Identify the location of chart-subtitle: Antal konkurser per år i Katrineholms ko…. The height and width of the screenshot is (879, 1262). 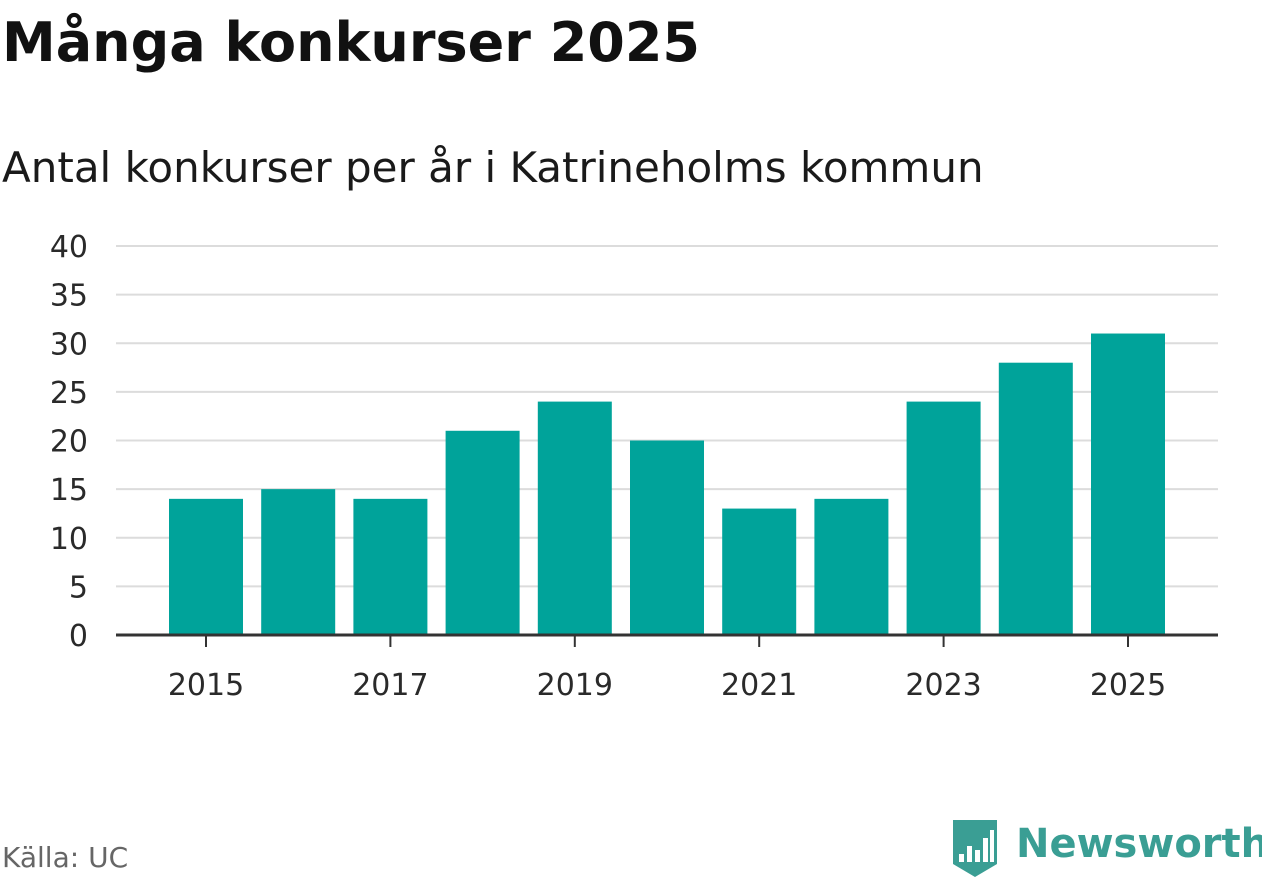
(493, 167).